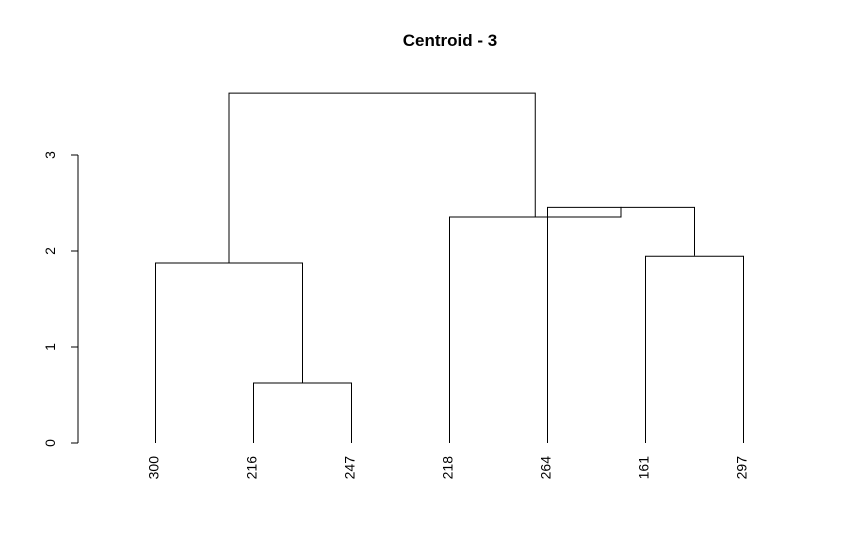 The width and height of the screenshot is (861, 556). I want to click on dendrogram-branch-m2, so click(229, 352).